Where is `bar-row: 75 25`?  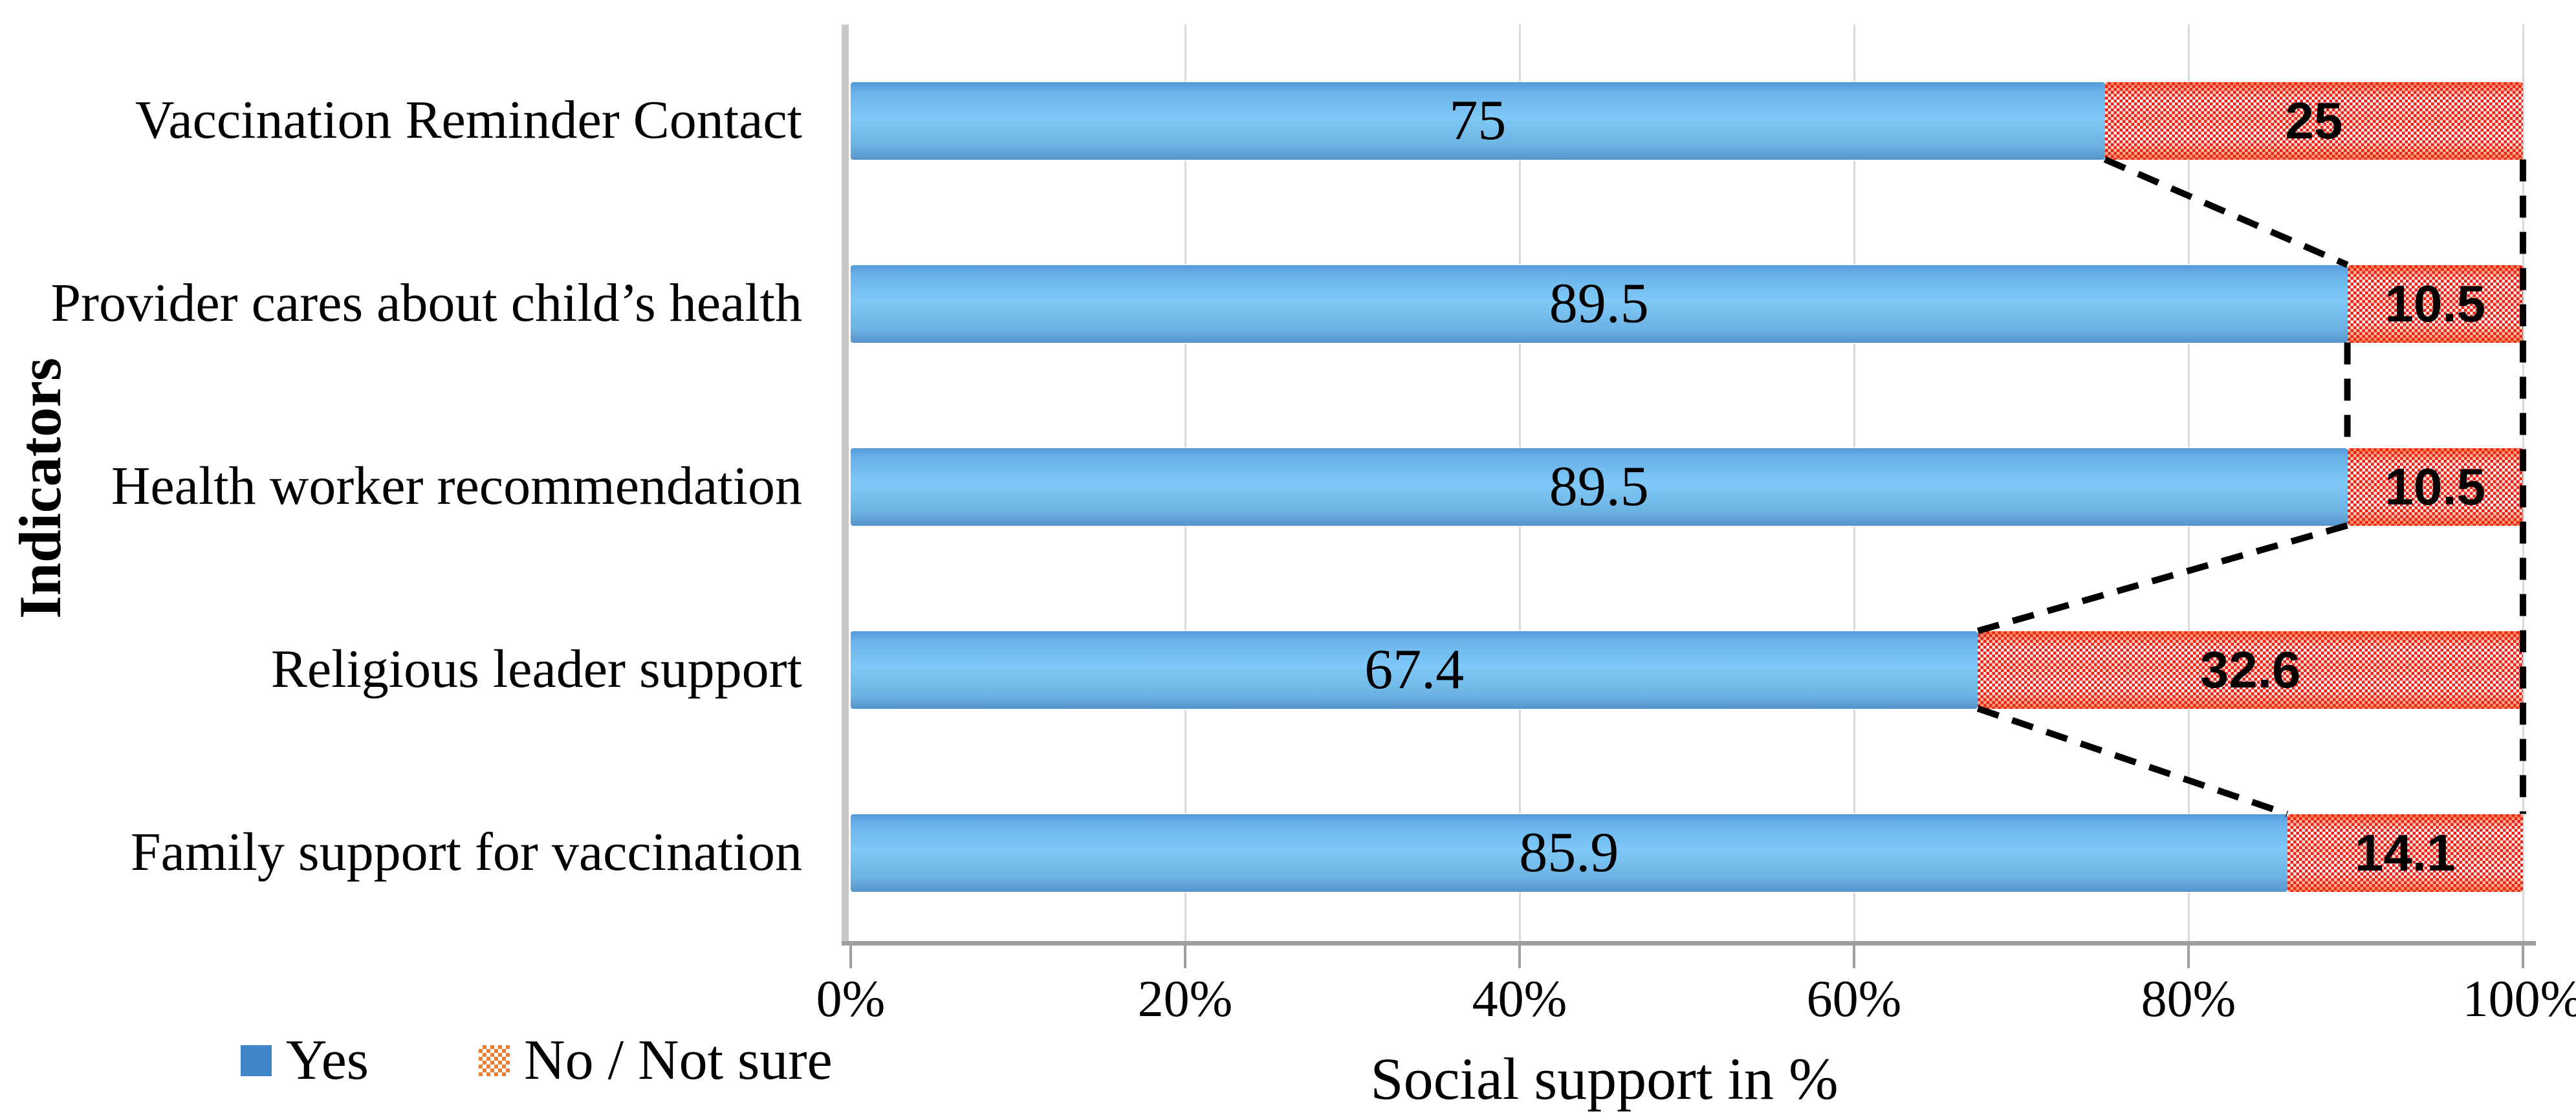 bar-row: 75 25 is located at coordinates (1687, 120).